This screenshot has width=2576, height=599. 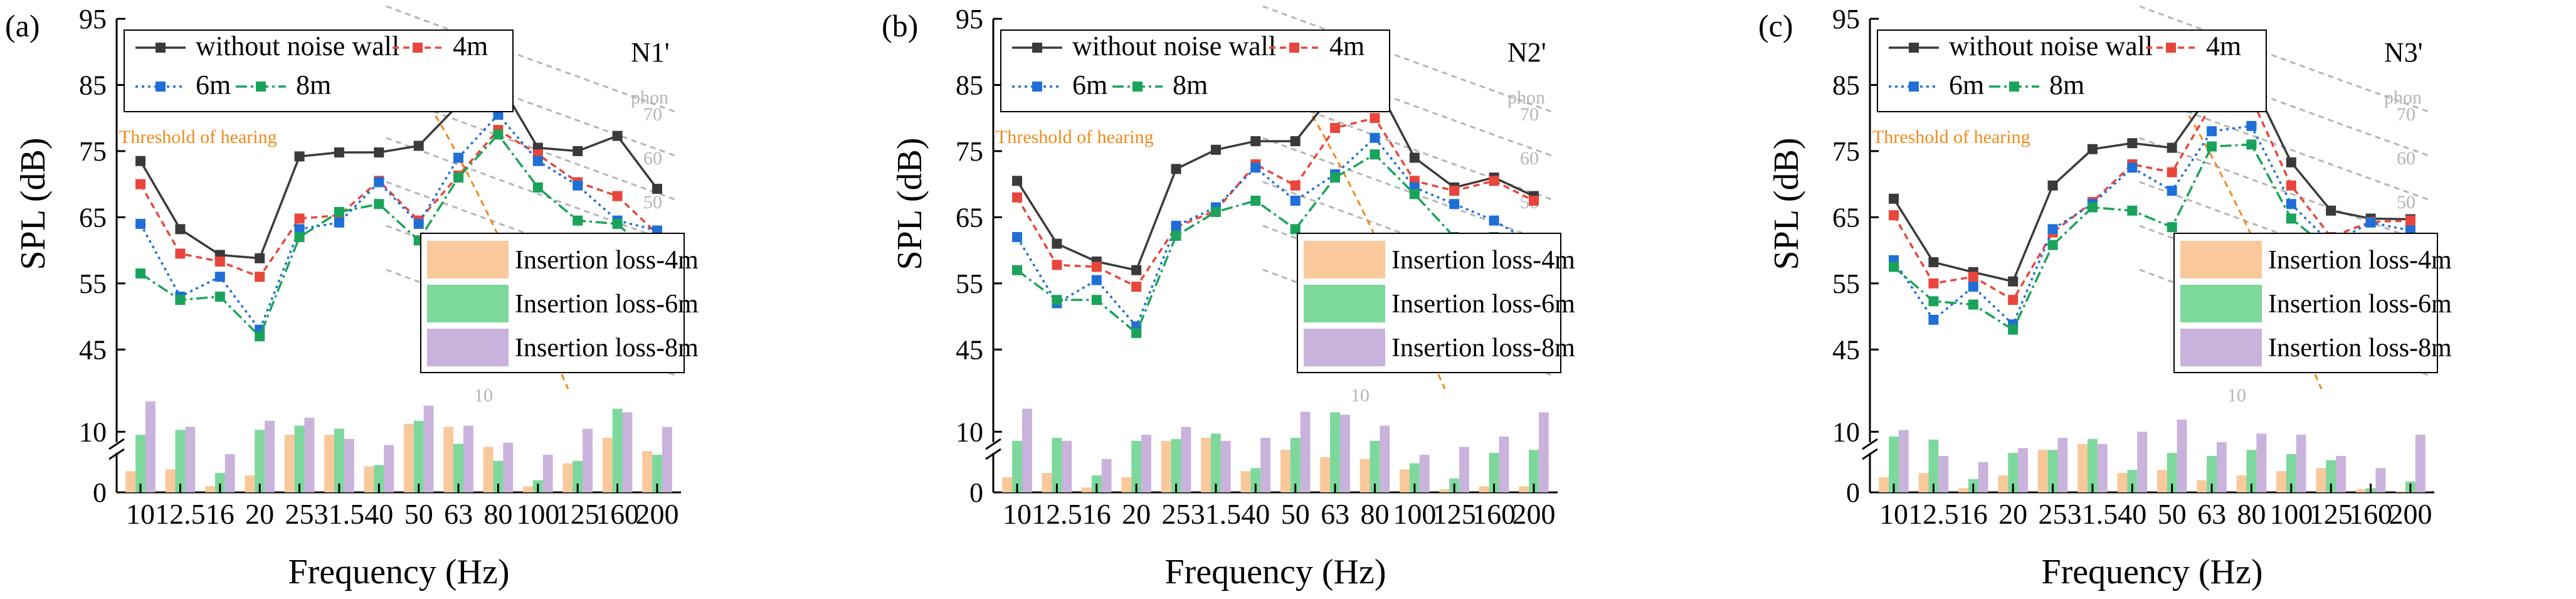 I want to click on phon-value: 70, so click(x=2406, y=115).